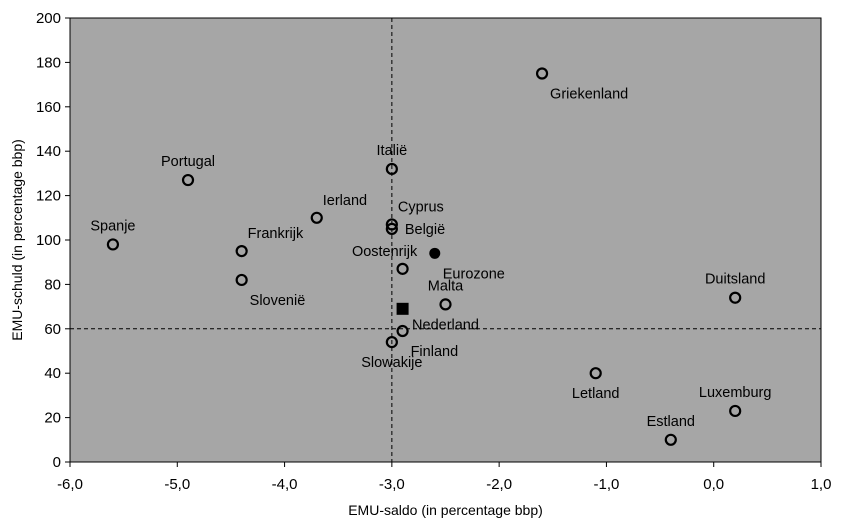  I want to click on y-tick-label: 200, so click(48, 18).